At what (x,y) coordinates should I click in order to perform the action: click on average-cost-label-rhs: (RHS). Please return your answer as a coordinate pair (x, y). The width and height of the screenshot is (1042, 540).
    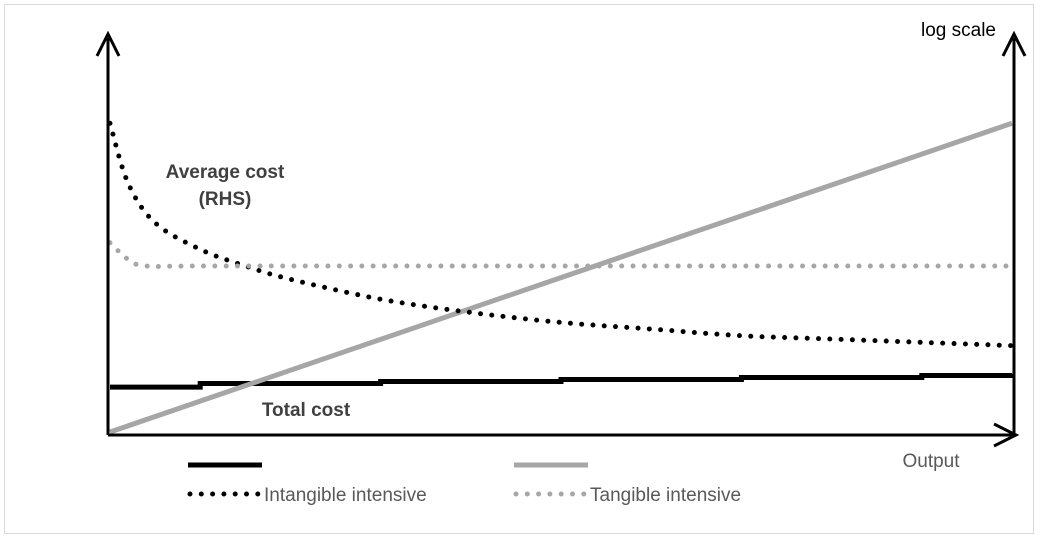
    Looking at the image, I should click on (225, 199).